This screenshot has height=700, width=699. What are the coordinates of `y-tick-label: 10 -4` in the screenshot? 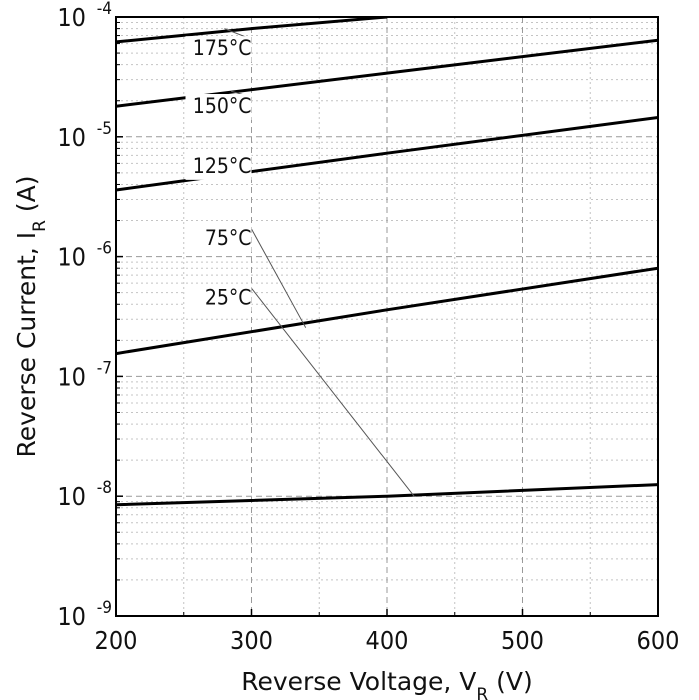 It's located at (84, 16).